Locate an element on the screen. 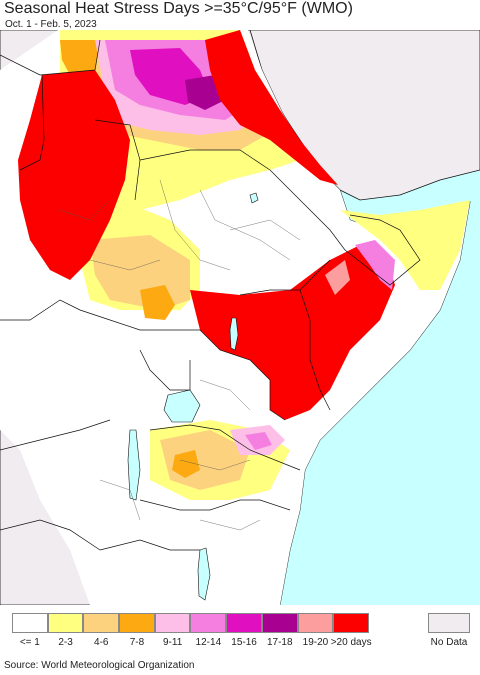  legend-label-2: 4-6 is located at coordinates (101, 642).